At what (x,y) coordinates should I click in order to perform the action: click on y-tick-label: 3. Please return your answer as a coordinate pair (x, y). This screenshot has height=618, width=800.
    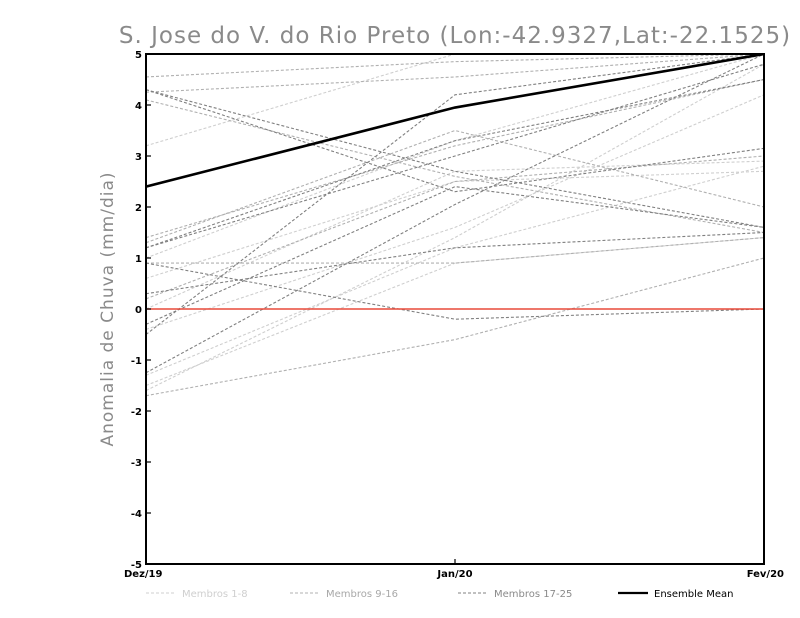
    Looking at the image, I should click on (138, 157).